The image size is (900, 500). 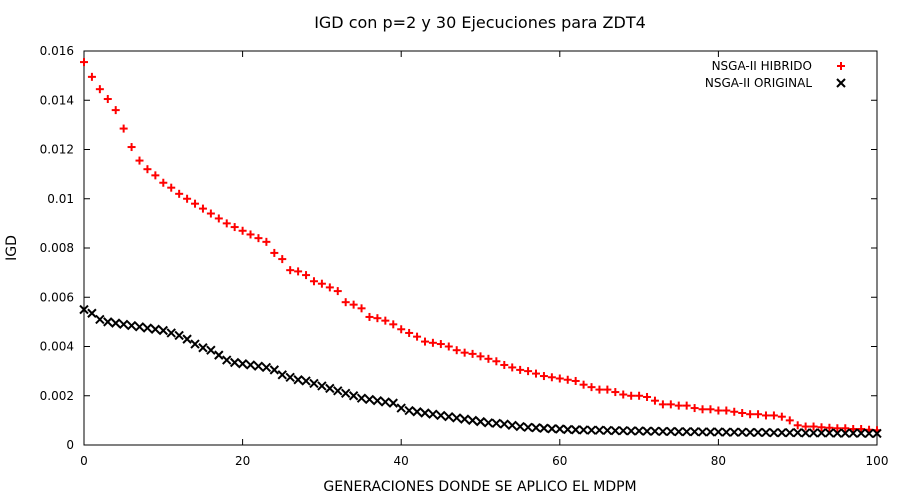 I want to click on y-tick-label: 0.006, so click(x=57, y=297).